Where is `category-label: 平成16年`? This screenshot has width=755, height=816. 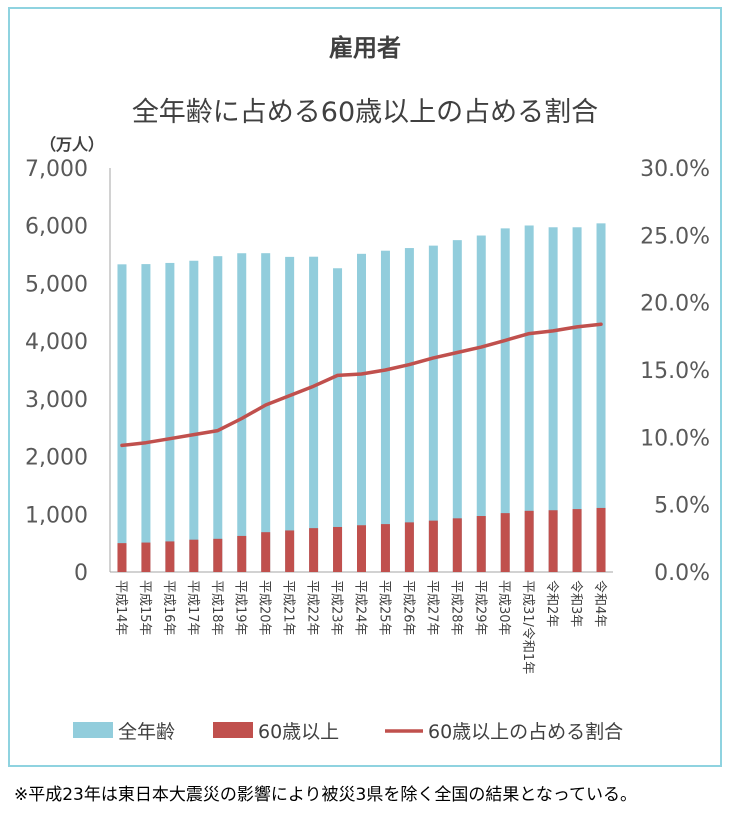 category-label: 平成16年 is located at coordinates (168, 608).